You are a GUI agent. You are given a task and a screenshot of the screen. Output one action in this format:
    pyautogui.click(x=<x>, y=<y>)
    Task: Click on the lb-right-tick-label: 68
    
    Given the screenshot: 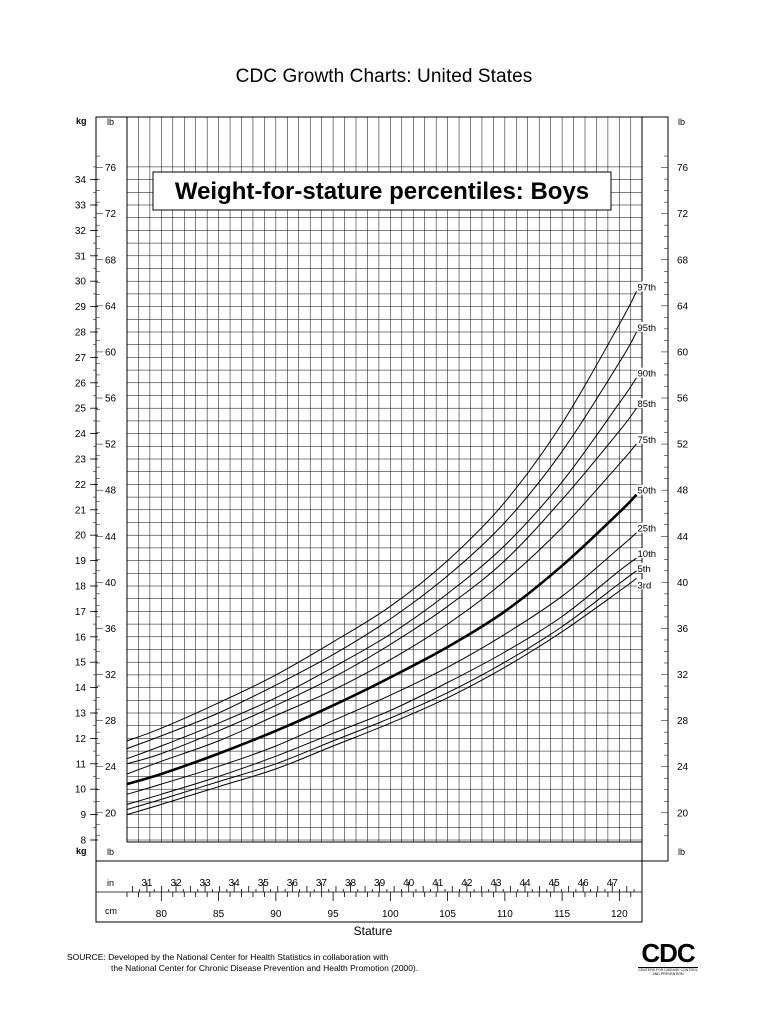 What is the action you would take?
    pyautogui.click(x=683, y=260)
    